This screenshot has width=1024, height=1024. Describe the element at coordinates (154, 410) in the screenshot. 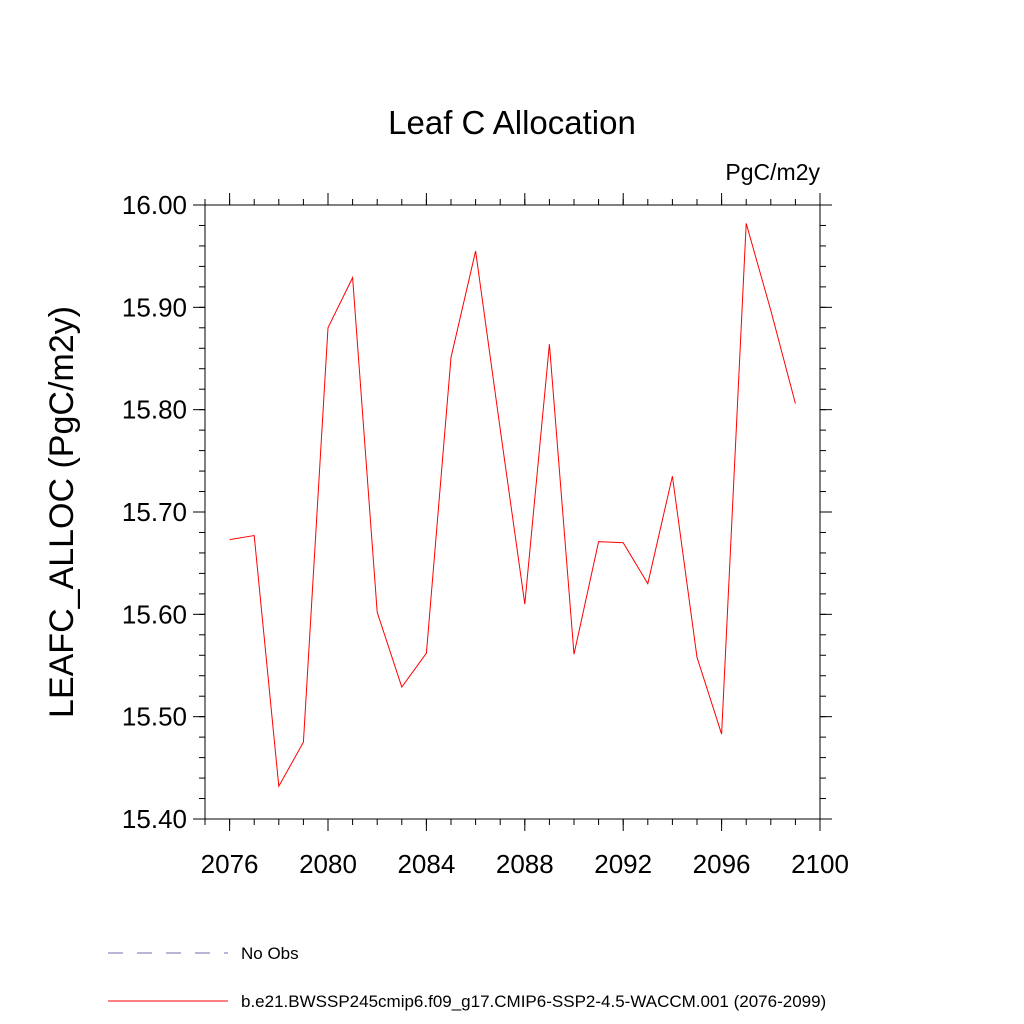

I see `y-tick-label: 15.80` at that location.